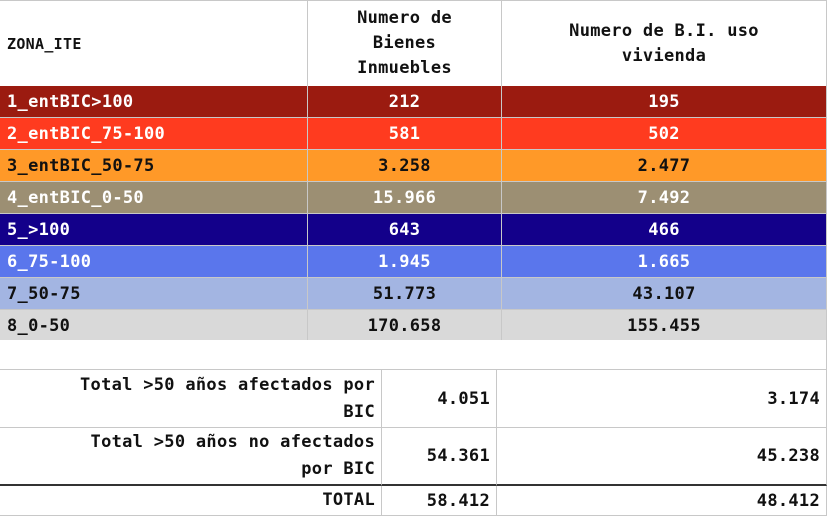 This screenshot has width=827, height=518. I want to click on table-row: 3_entBIC_50-75 3.258 2.477, so click(413, 166).